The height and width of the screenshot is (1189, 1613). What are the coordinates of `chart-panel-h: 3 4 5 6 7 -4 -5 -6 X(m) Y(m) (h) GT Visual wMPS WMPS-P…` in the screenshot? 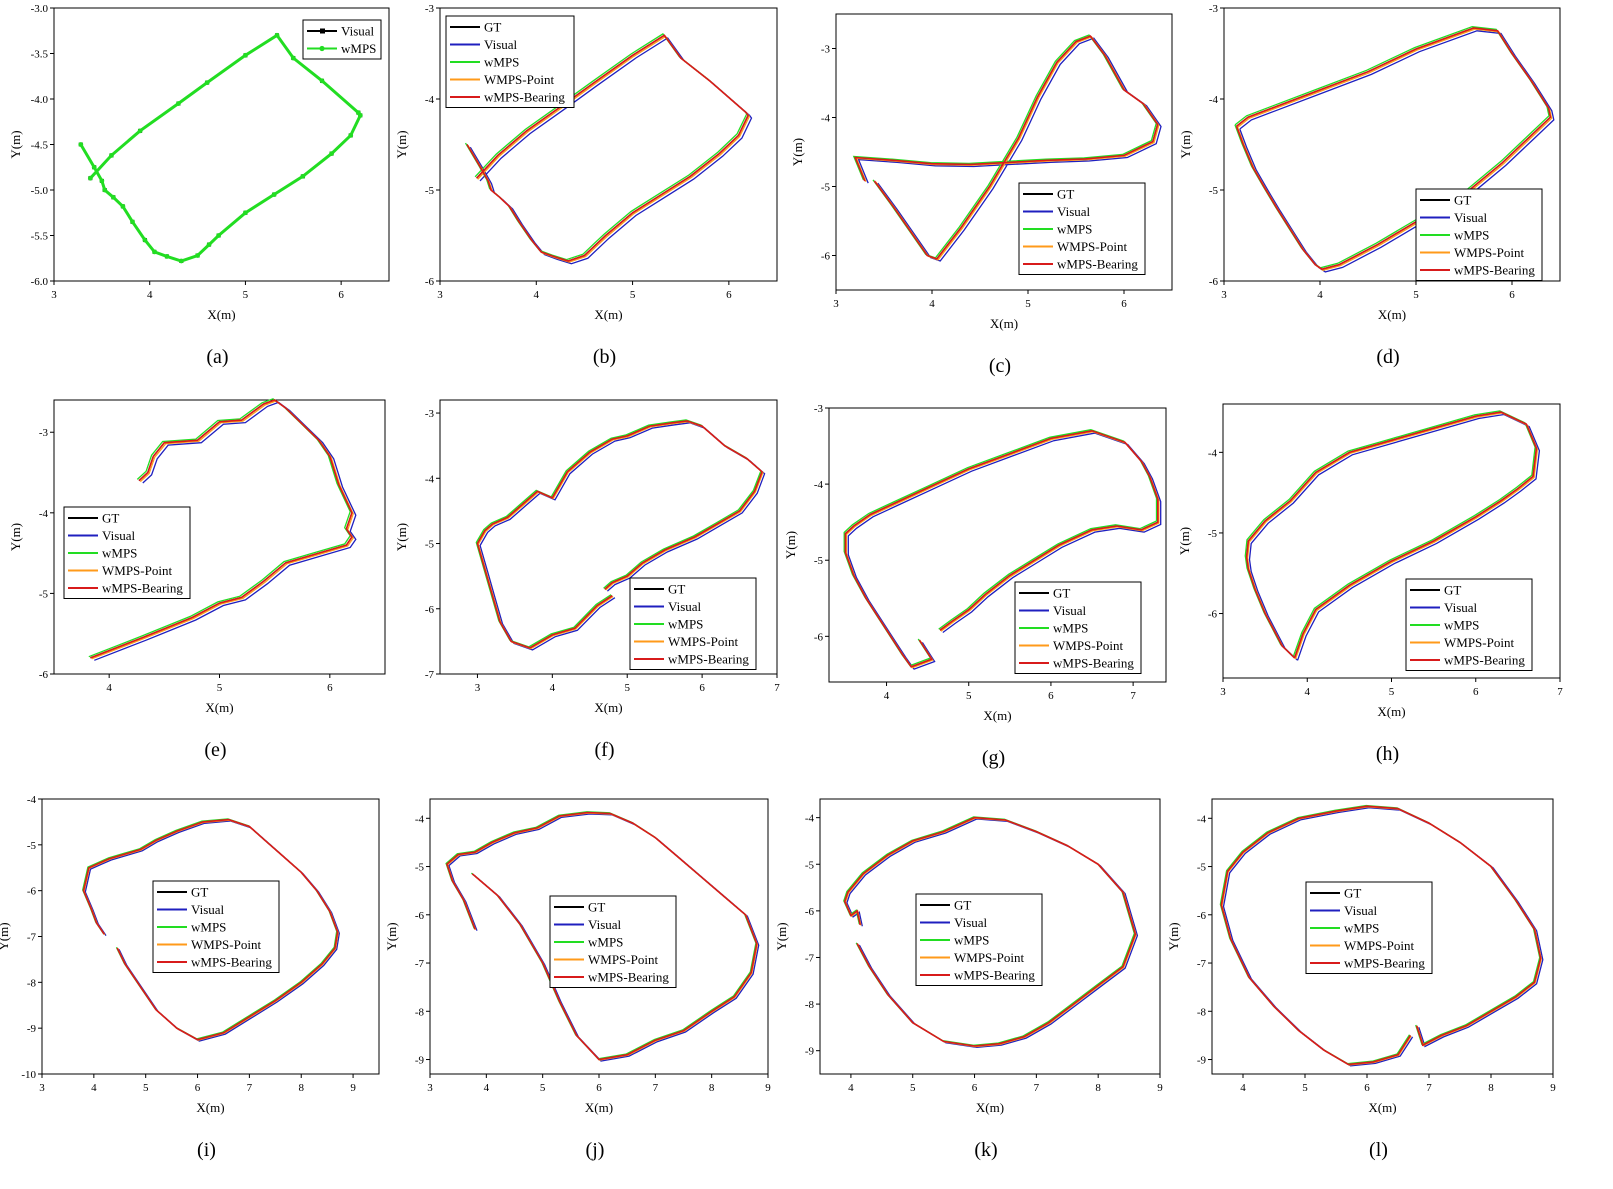 It's located at (1370, 584).